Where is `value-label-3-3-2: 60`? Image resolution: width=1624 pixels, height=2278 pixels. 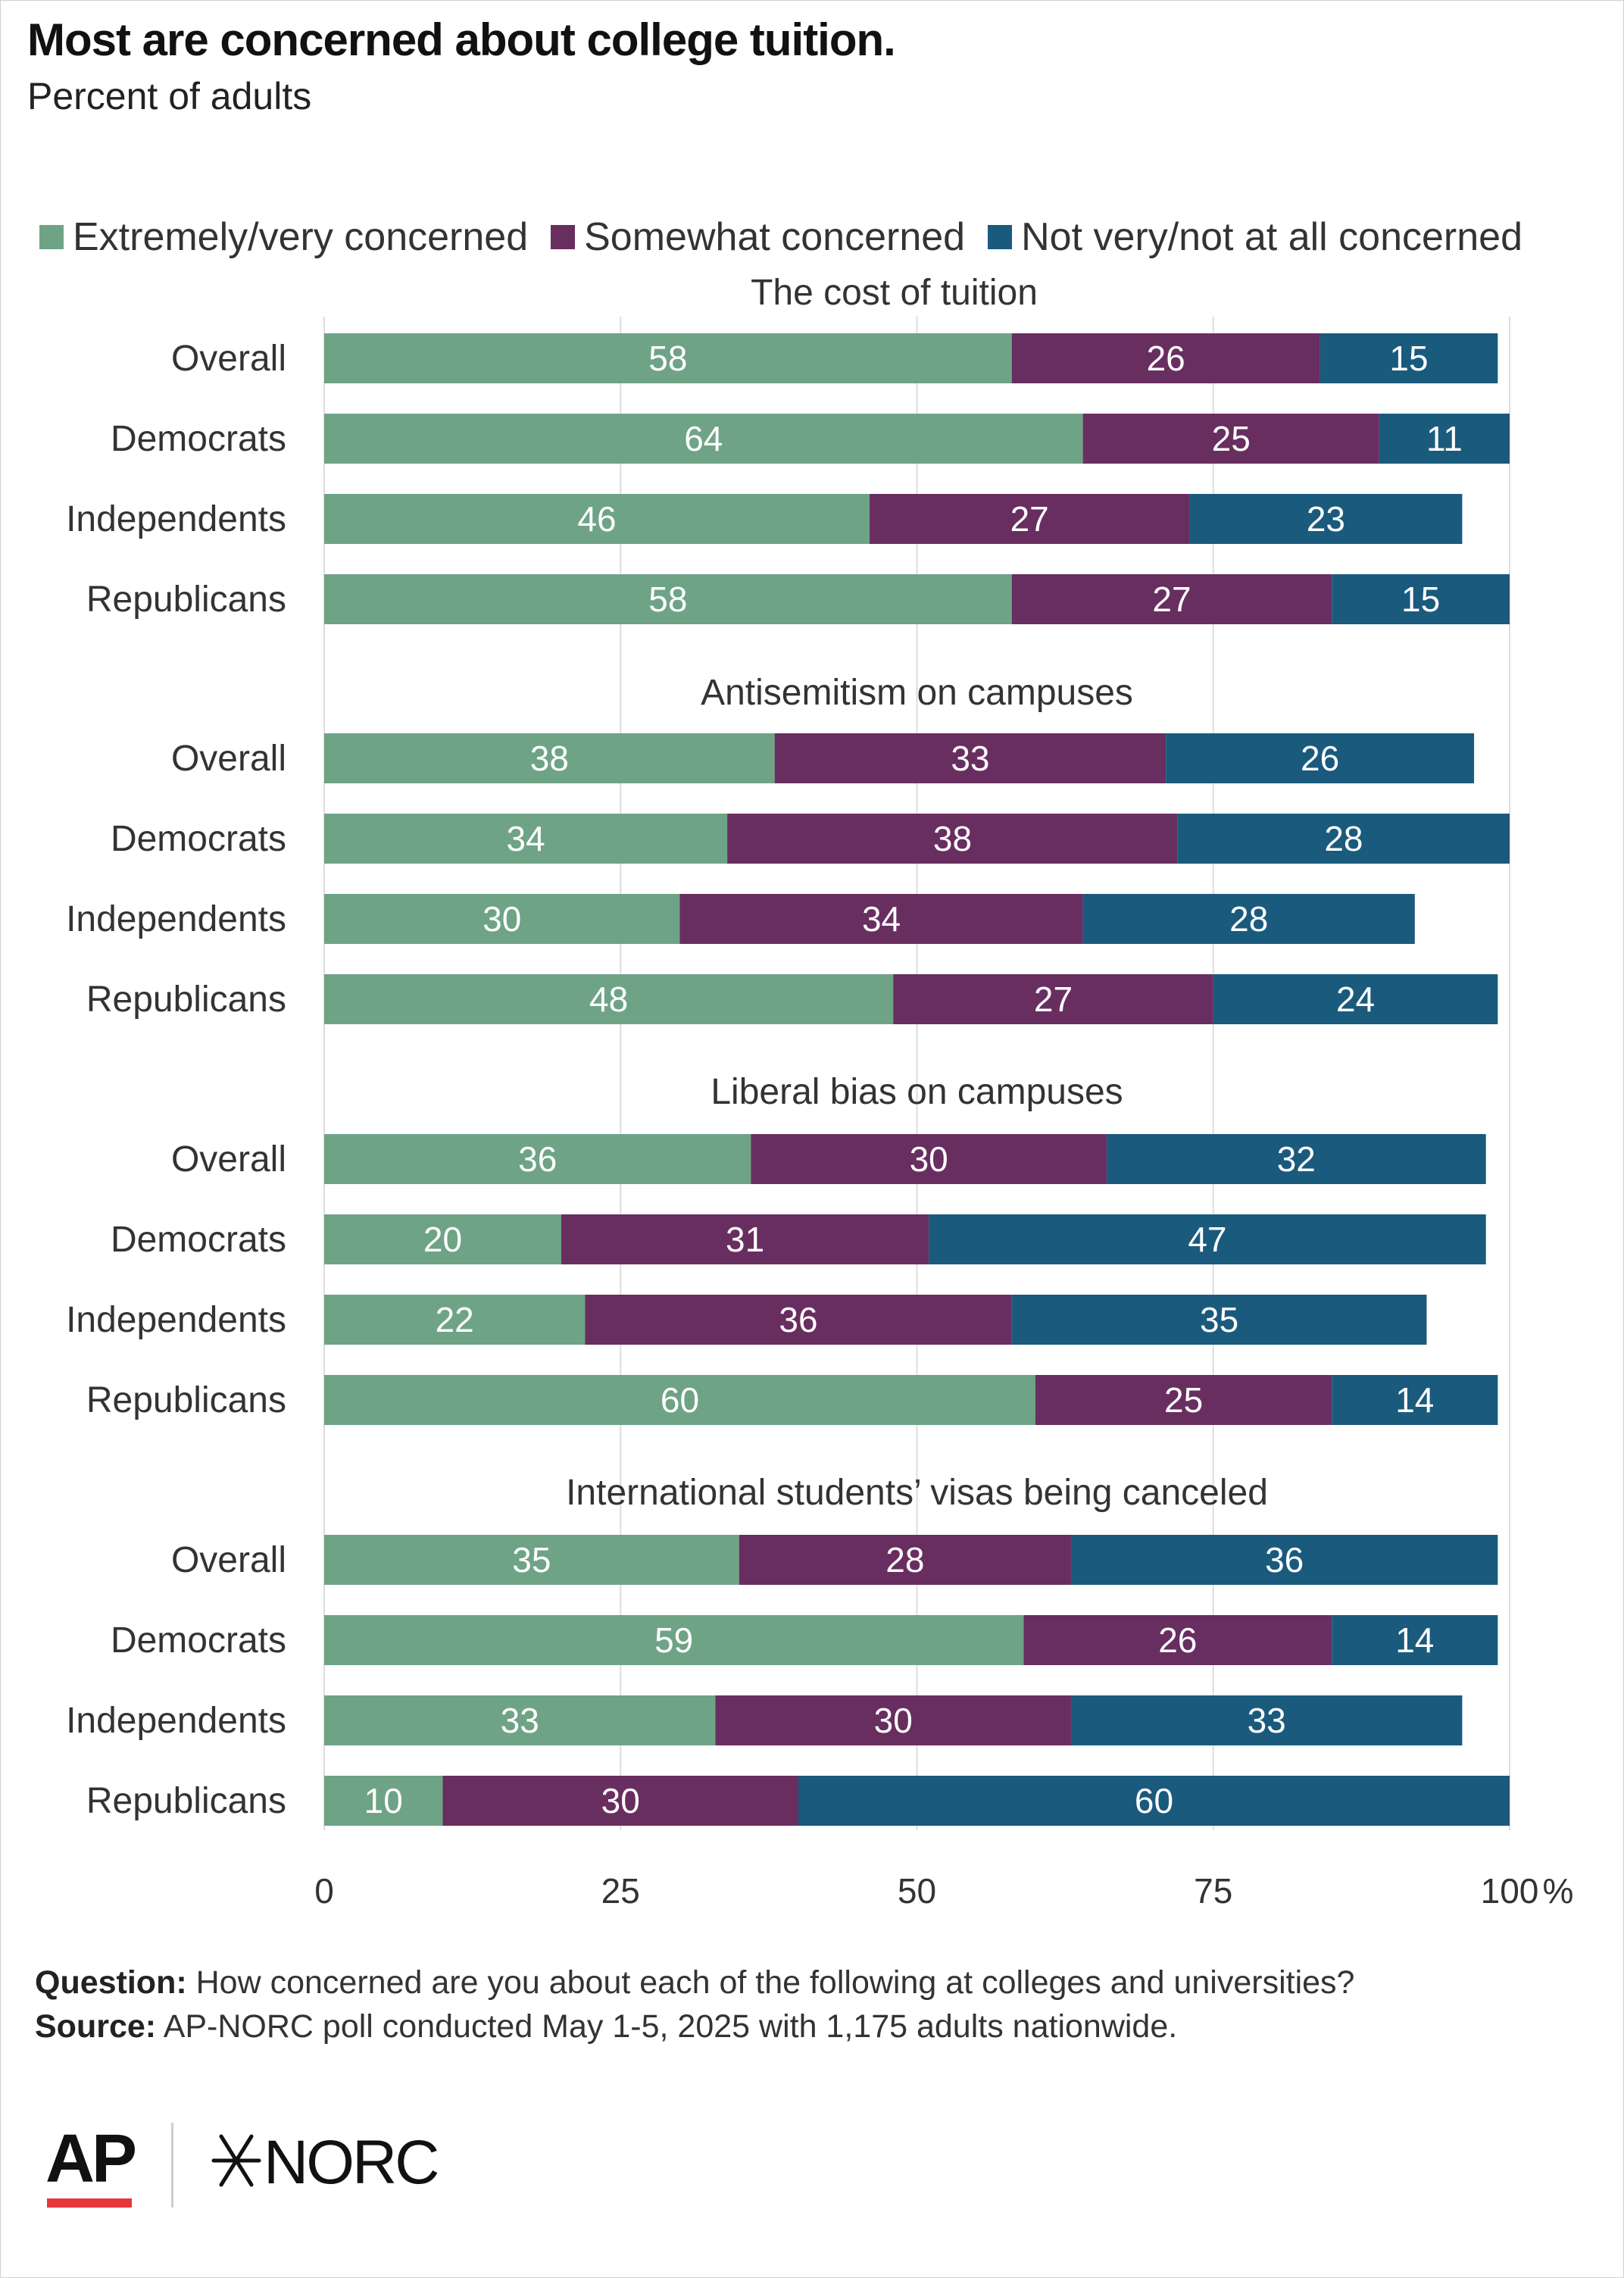 value-label-3-3-2: 60 is located at coordinates (1154, 1800).